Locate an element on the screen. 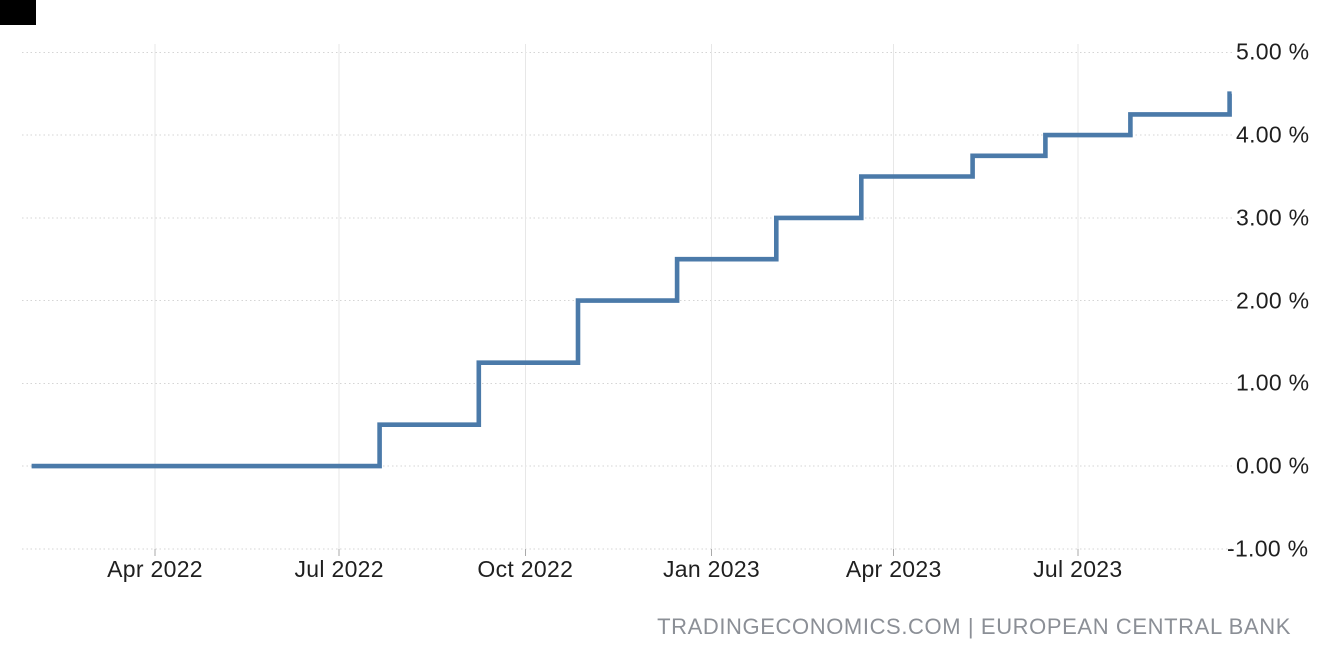 Image resolution: width=1343 pixels, height=658 pixels. x-tick-label: Oct 2022 is located at coordinates (525, 569).